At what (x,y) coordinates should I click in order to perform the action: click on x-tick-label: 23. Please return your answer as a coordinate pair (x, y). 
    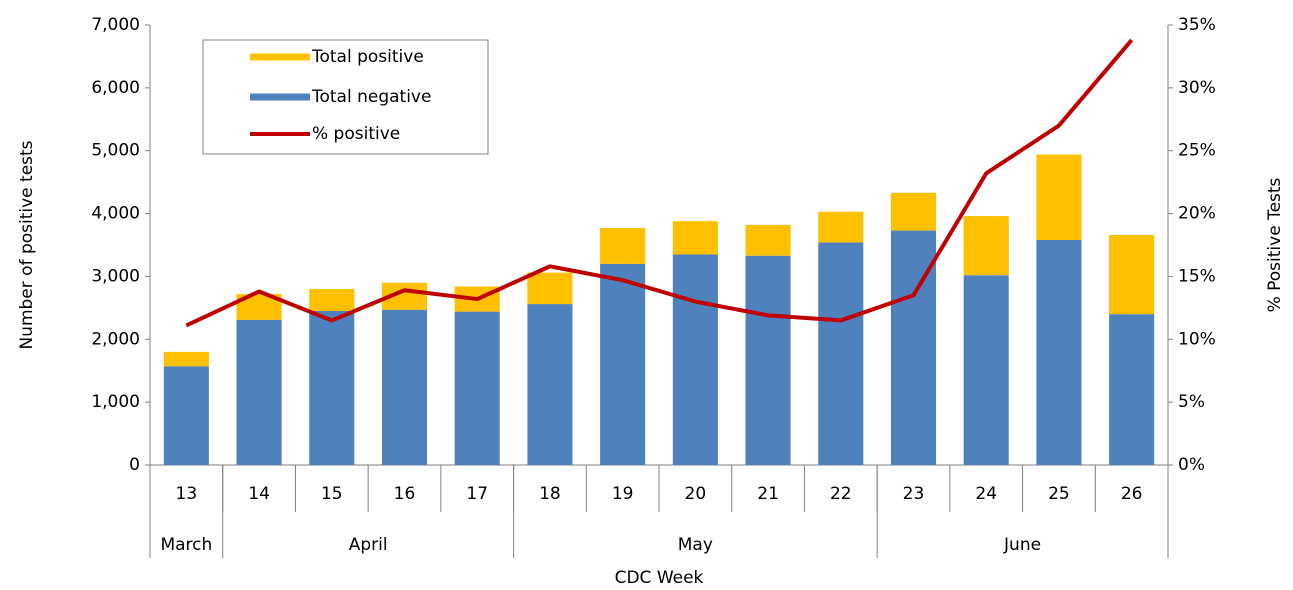
    Looking at the image, I should click on (914, 494).